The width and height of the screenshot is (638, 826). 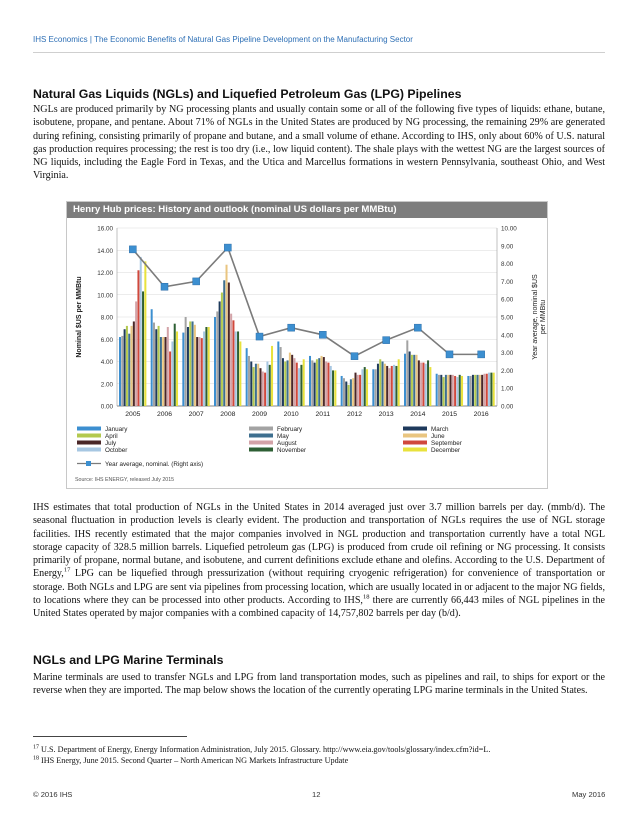 I want to click on bar-2013-july, so click(x=387, y=385).